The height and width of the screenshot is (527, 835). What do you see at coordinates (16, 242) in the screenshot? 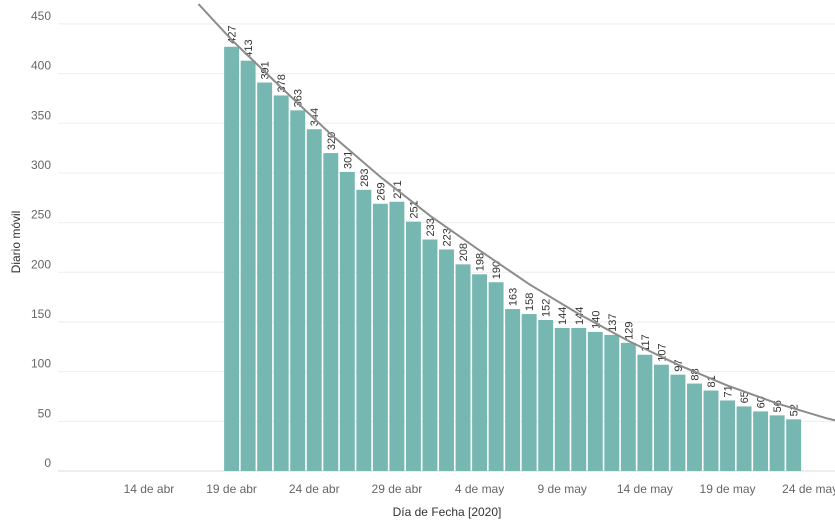
I see `y-axis-title: Diario móvil` at bounding box center [16, 242].